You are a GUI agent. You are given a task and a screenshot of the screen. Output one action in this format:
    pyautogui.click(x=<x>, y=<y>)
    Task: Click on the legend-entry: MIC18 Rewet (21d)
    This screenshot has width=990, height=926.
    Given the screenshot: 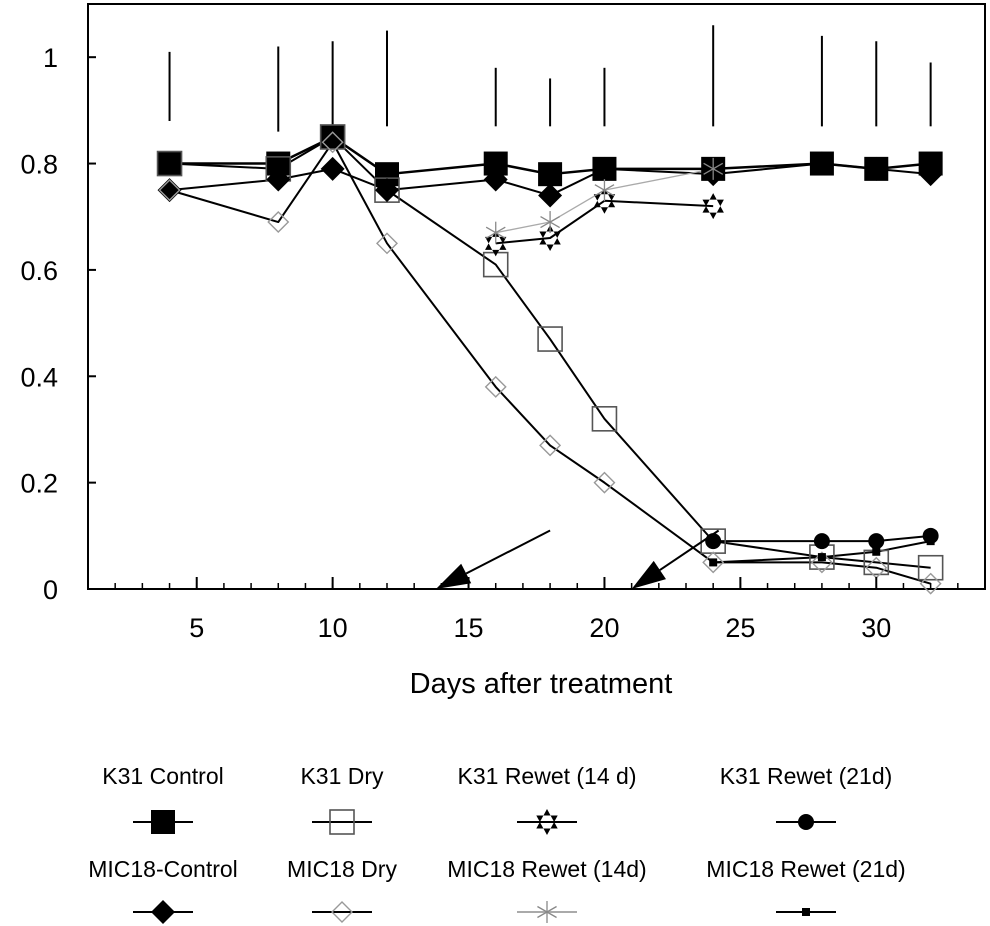 What is the action you would take?
    pyautogui.click(x=806, y=886)
    